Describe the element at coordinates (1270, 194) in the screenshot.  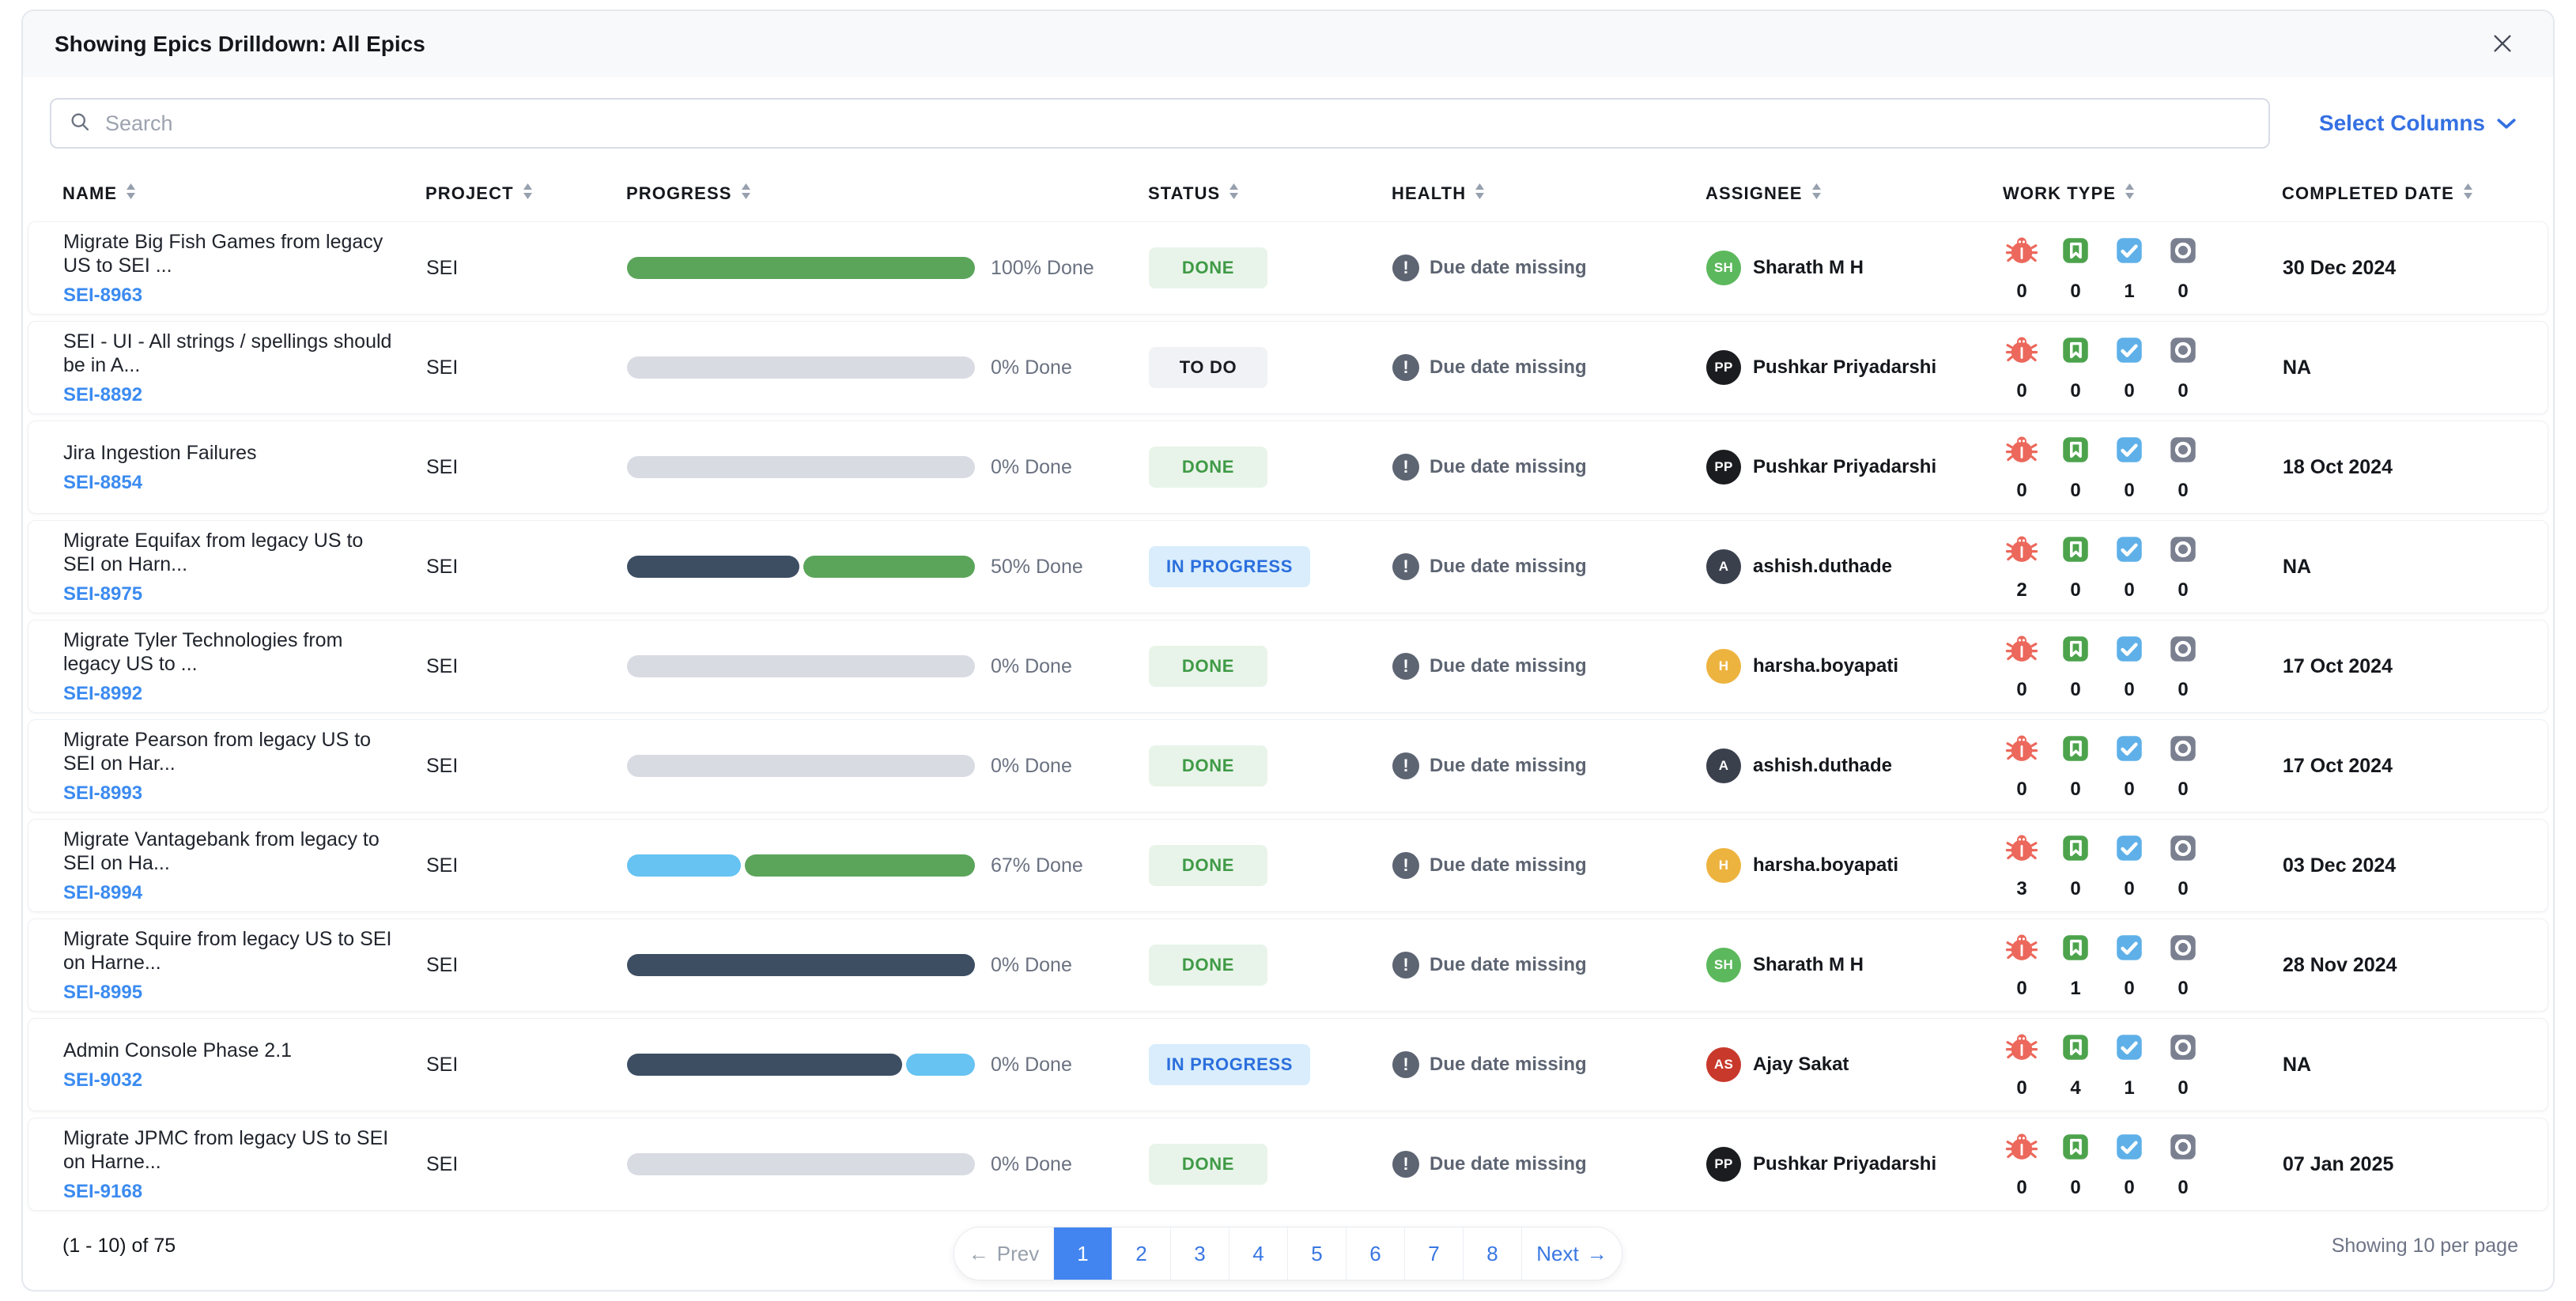
I see `column-header-status: STATUS` at that location.